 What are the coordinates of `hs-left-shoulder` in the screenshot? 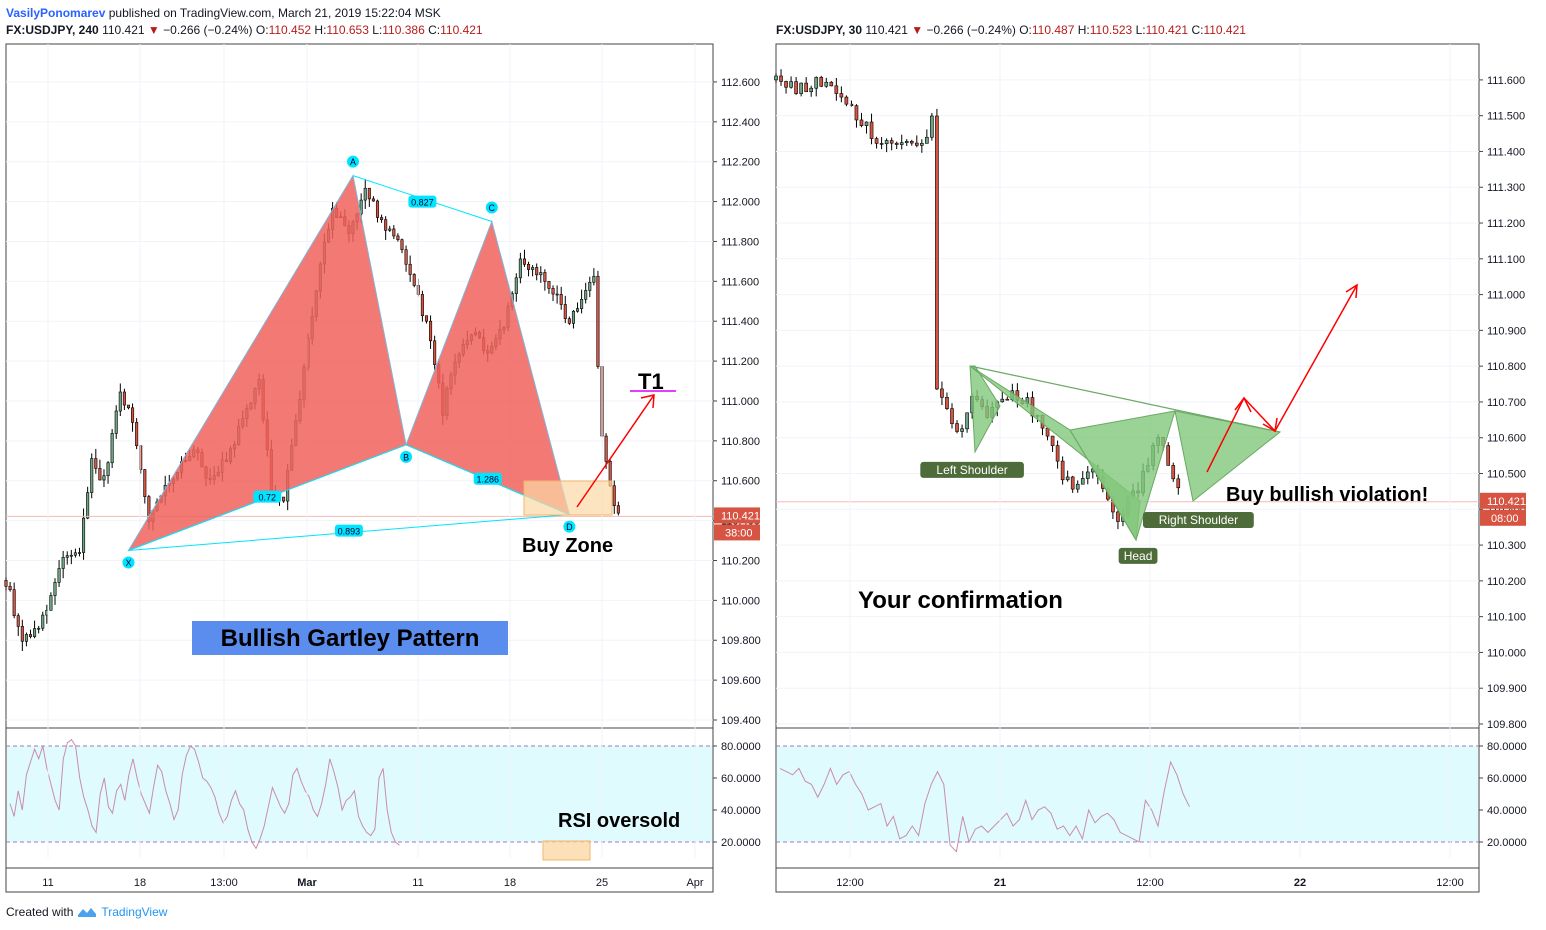 It's located at (985, 409).